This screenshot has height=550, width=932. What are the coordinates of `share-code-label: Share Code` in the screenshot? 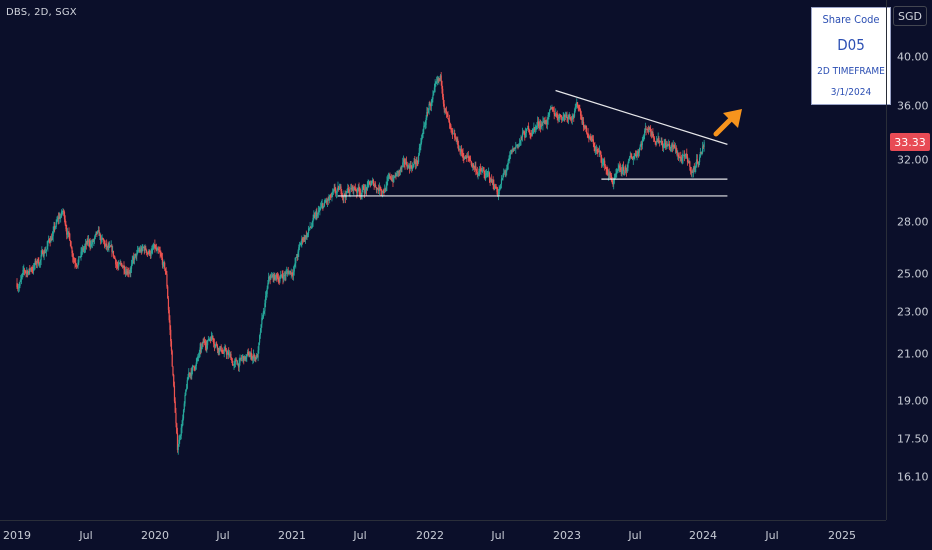 It's located at (851, 19).